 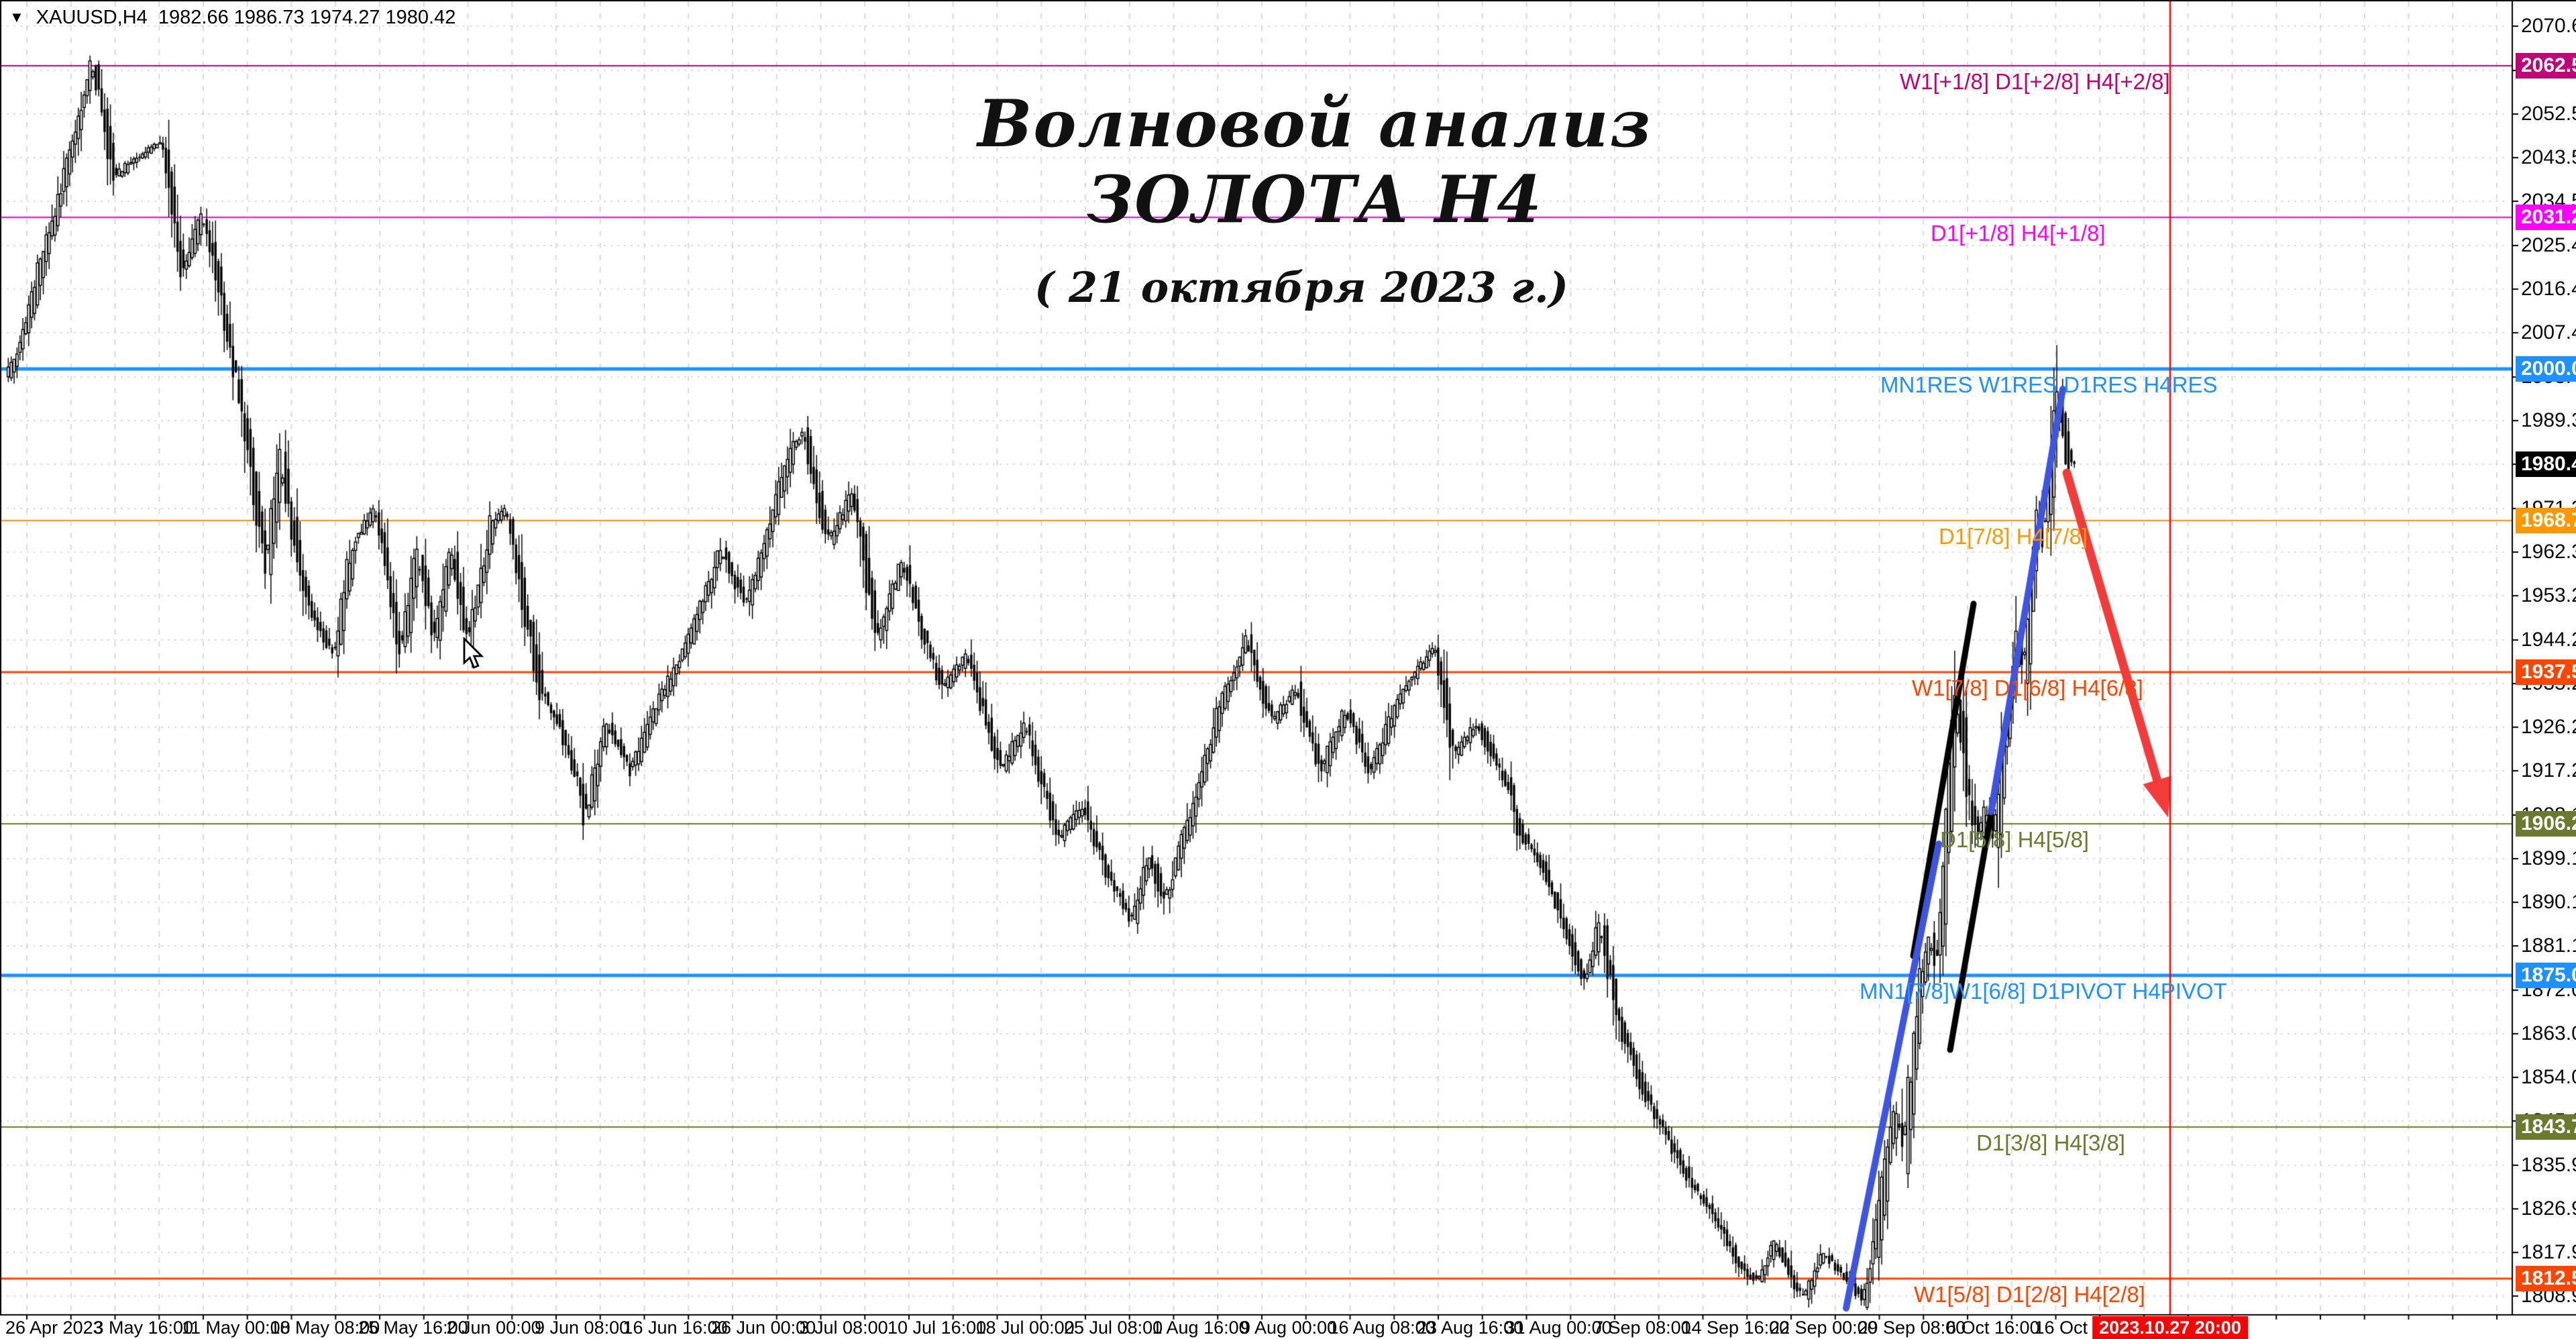 What do you see at coordinates (937, 1328) in the screenshot?
I see `time-axis-label: 10 Jul 16:00` at bounding box center [937, 1328].